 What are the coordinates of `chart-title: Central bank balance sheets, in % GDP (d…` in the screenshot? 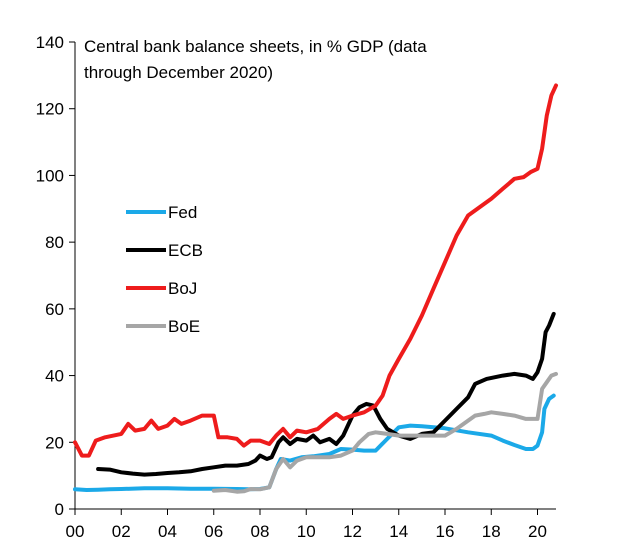 It's located at (255, 59).